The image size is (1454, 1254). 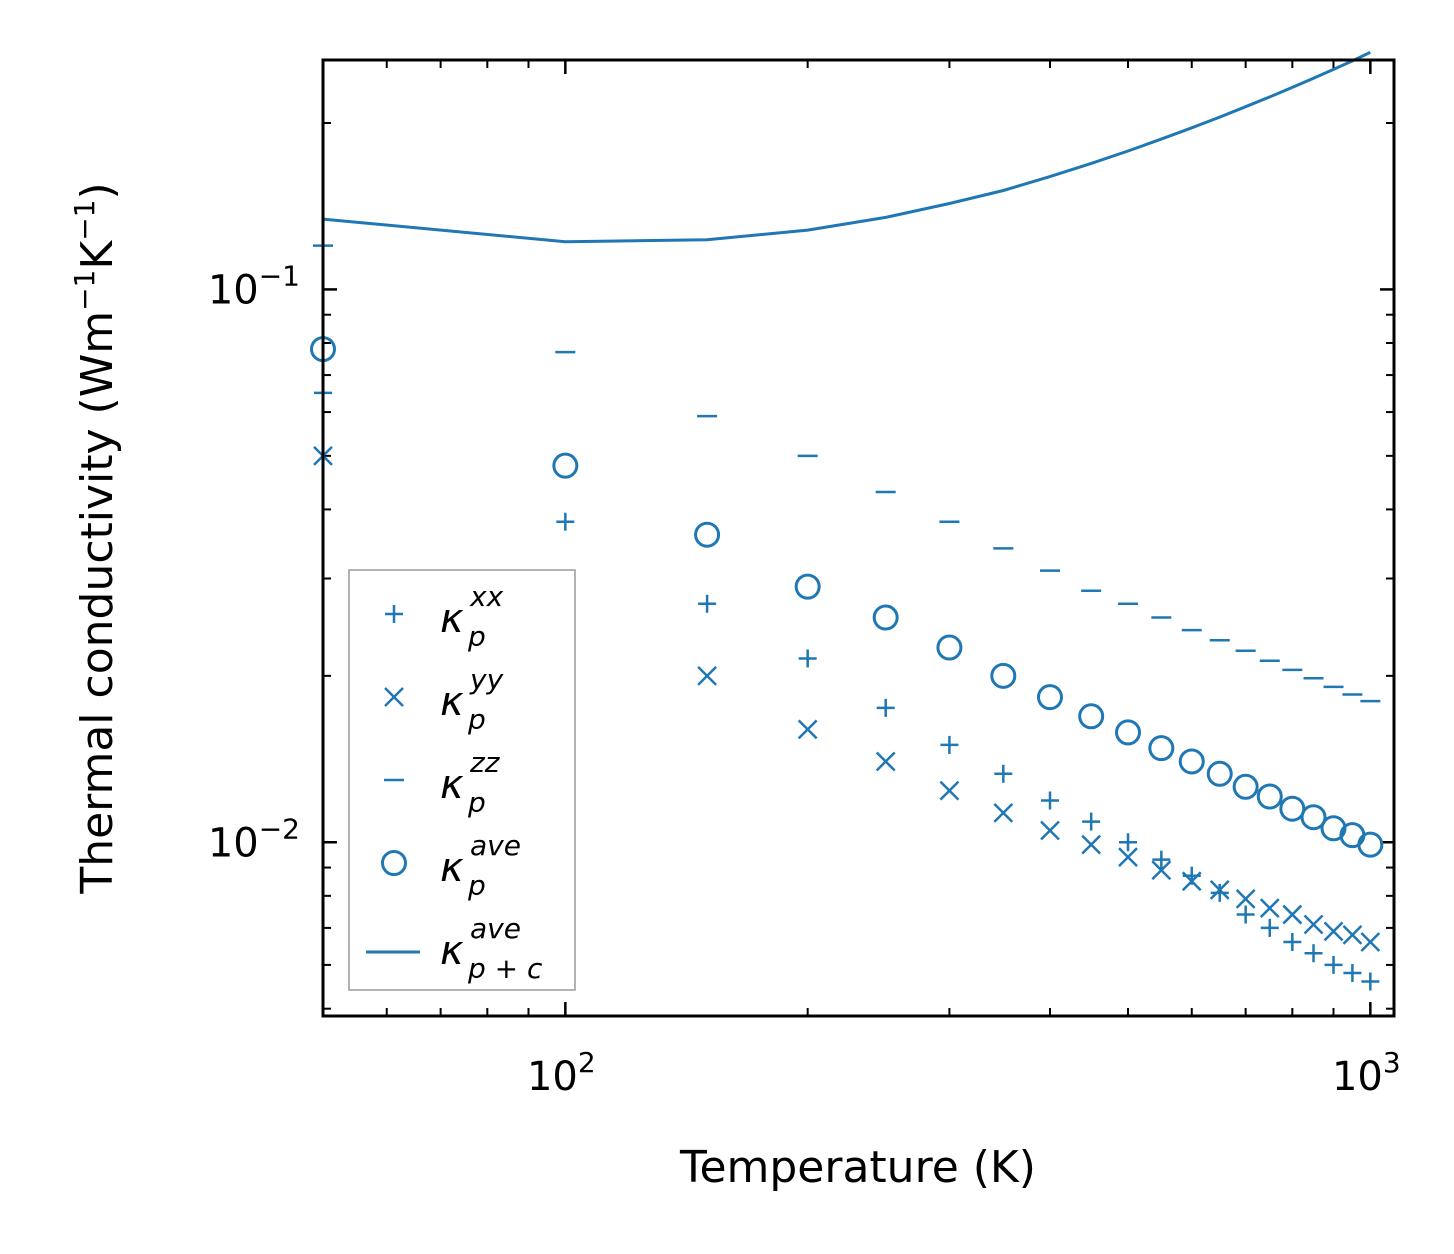 I want to click on x-tick-label: 10², so click(x=561, y=1073).